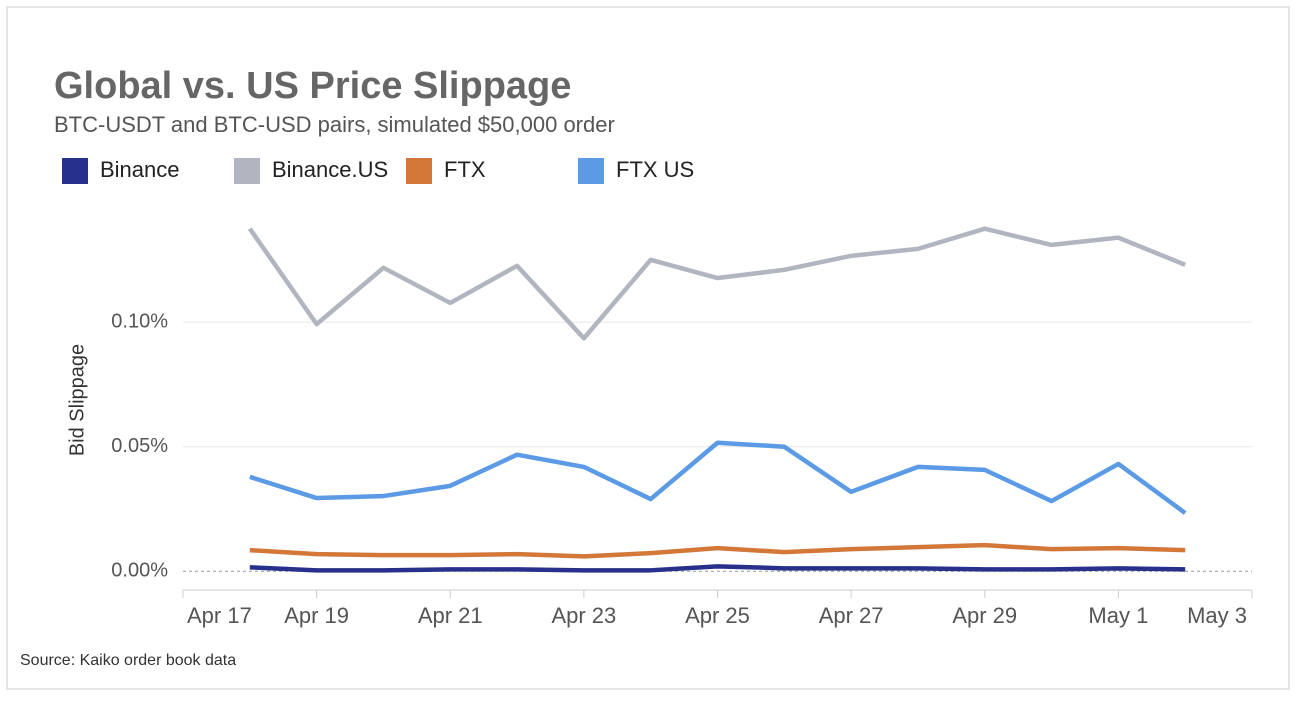 This screenshot has width=1296, height=703. Describe the element at coordinates (655, 169) in the screenshot. I see `legend-label: FTX US` at that location.